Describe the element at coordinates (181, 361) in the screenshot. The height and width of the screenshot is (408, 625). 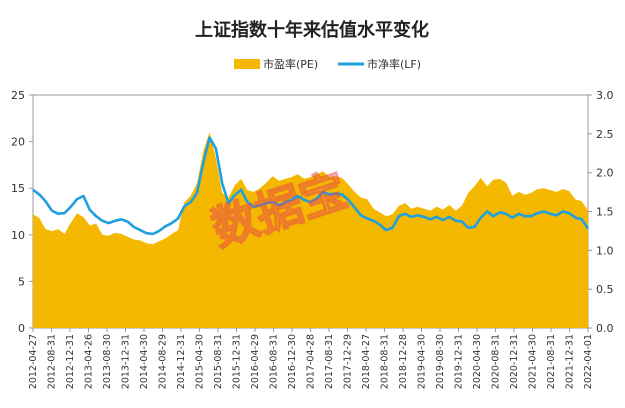
I see `x-tick-label: 2014-12-31` at that location.